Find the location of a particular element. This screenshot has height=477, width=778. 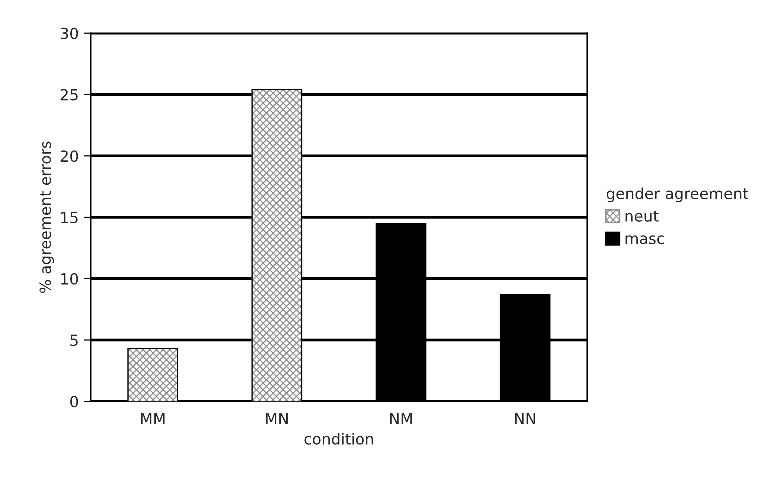

y-tick-label: 30 is located at coordinates (69, 34).